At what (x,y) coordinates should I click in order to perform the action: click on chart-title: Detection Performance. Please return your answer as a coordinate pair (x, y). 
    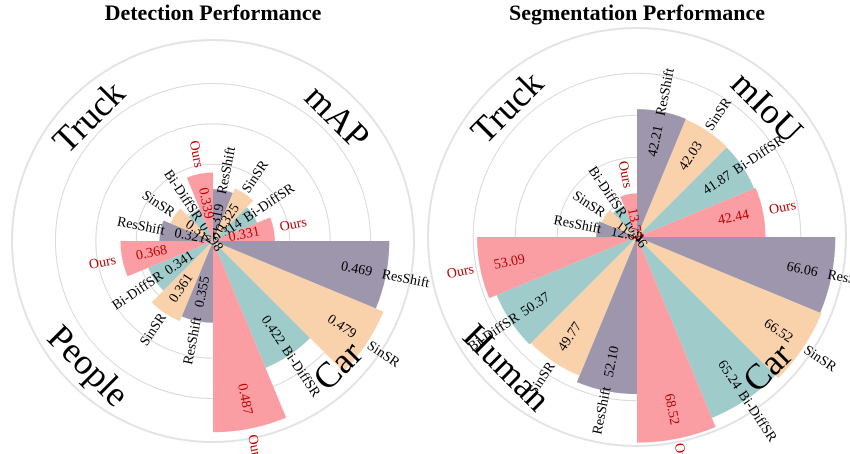
    Looking at the image, I should click on (213, 12).